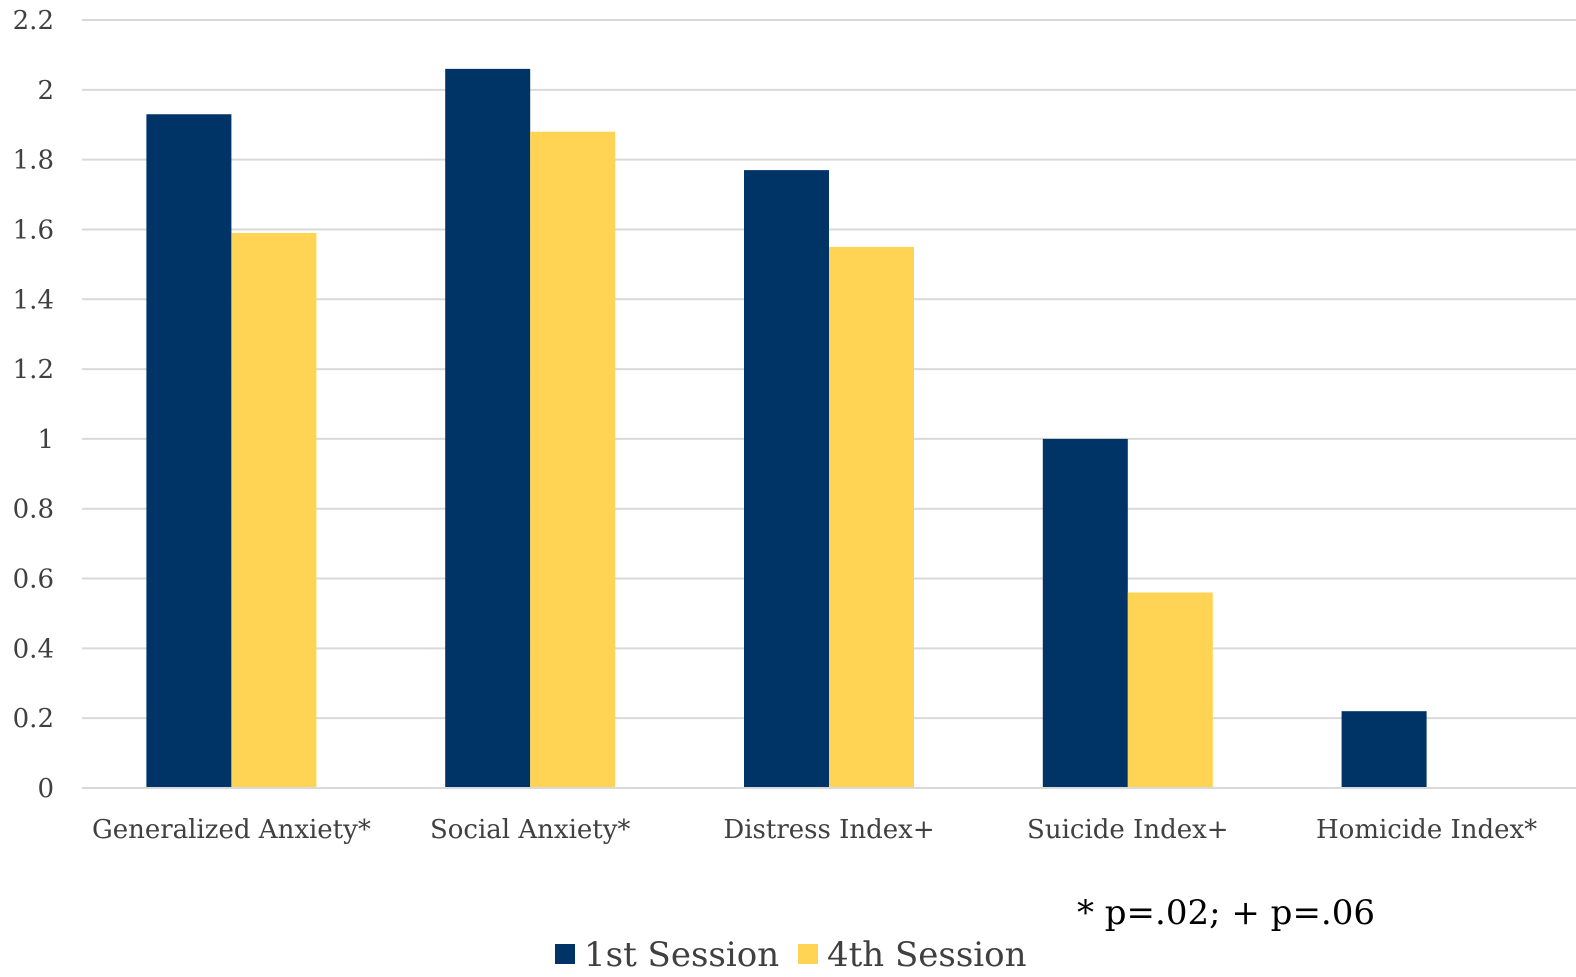 This screenshot has height=977, width=1576. I want to click on y-tick-label: 1.4, so click(33, 300).